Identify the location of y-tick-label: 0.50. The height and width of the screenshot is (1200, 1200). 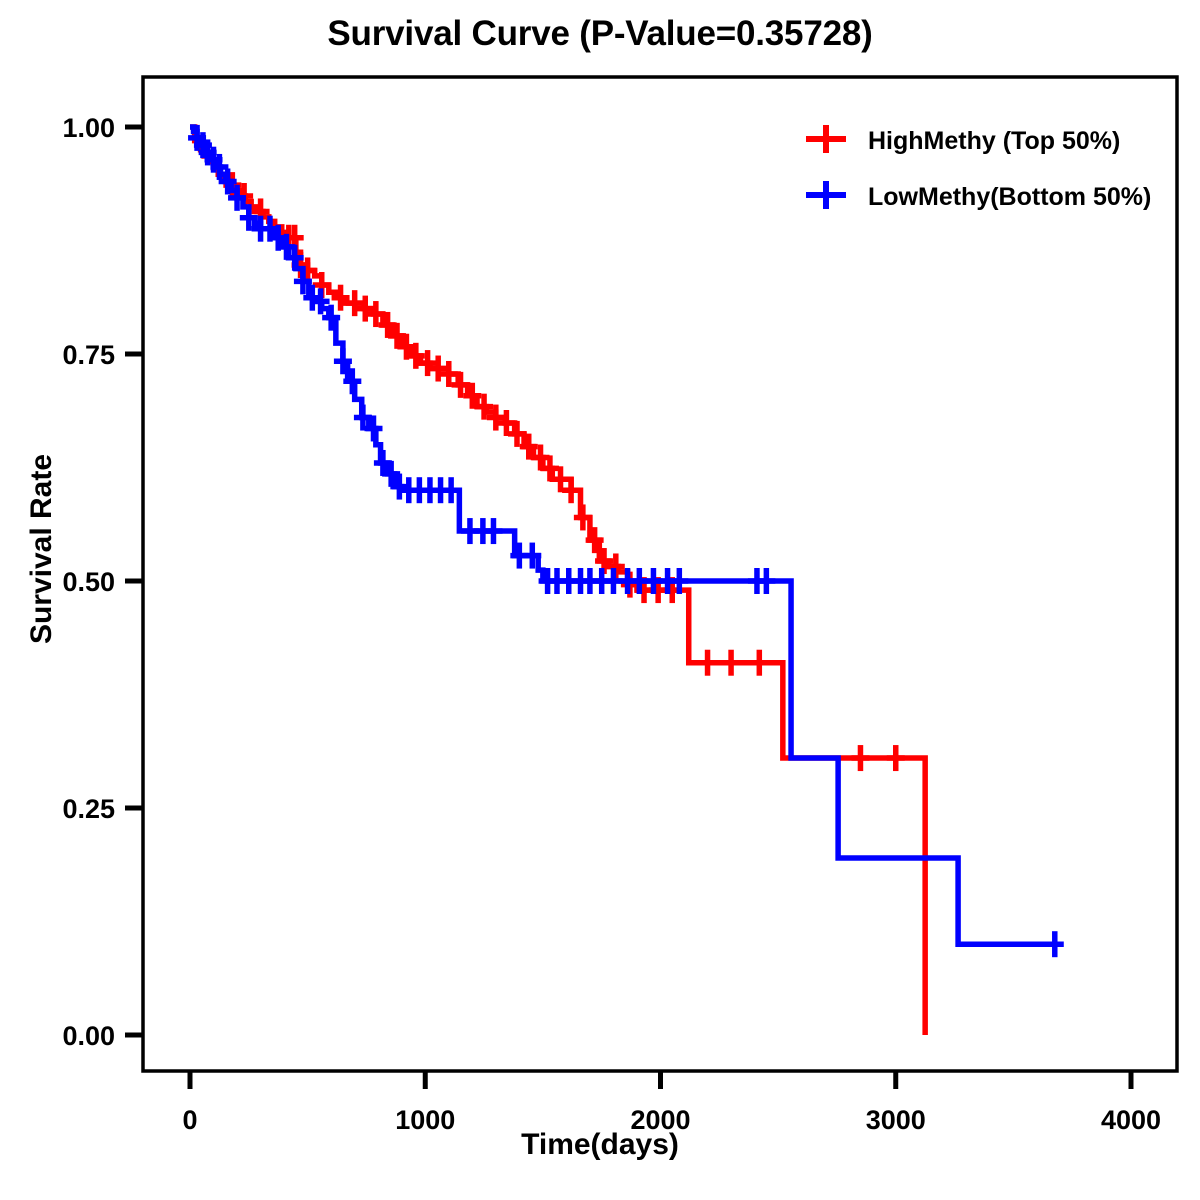
(88, 582).